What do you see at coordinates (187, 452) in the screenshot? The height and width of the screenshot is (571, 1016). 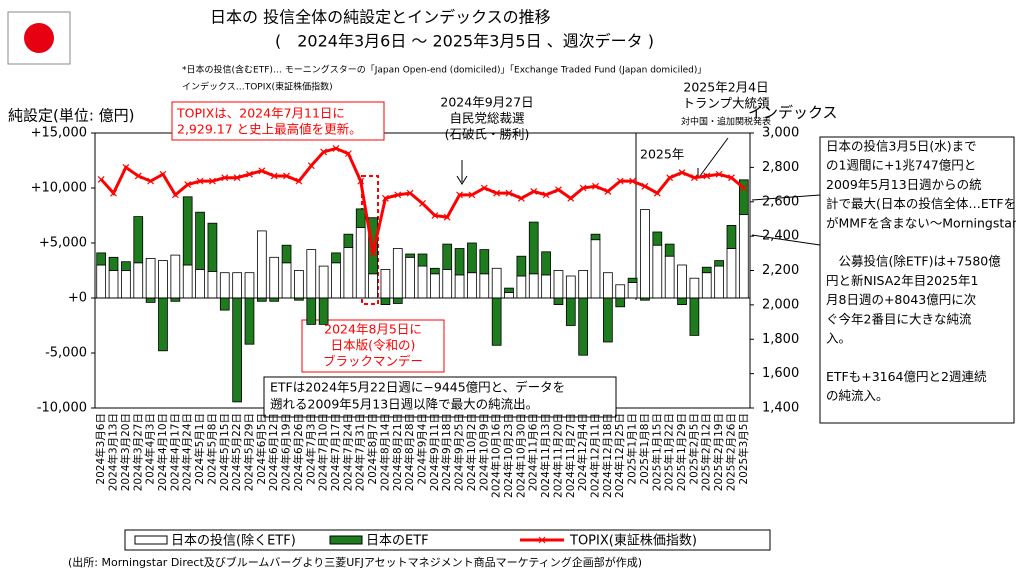 I see `x-tick-label: 2024年4月24日` at bounding box center [187, 452].